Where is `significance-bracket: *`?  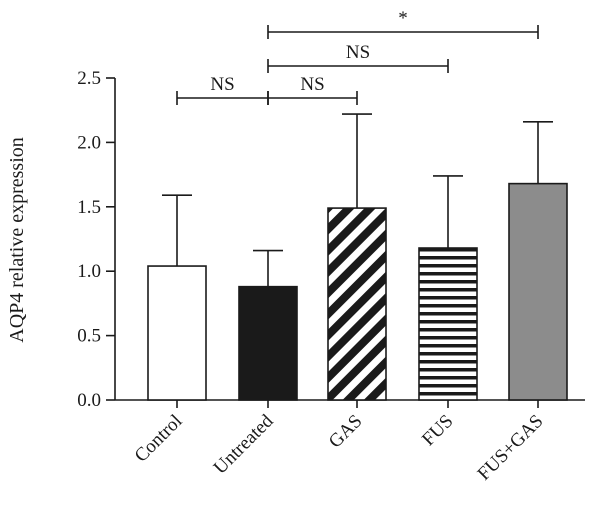 significance-bracket: * is located at coordinates (403, 23).